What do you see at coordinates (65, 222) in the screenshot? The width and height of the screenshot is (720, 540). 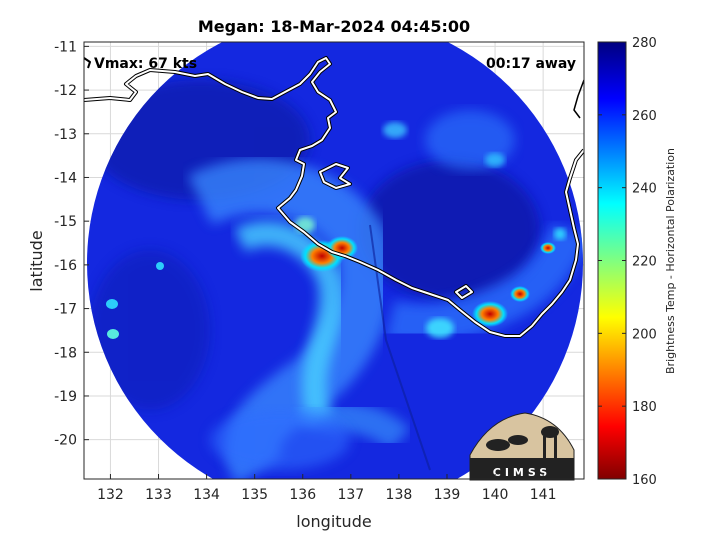 I see `y-tick-label: -15` at bounding box center [65, 222].